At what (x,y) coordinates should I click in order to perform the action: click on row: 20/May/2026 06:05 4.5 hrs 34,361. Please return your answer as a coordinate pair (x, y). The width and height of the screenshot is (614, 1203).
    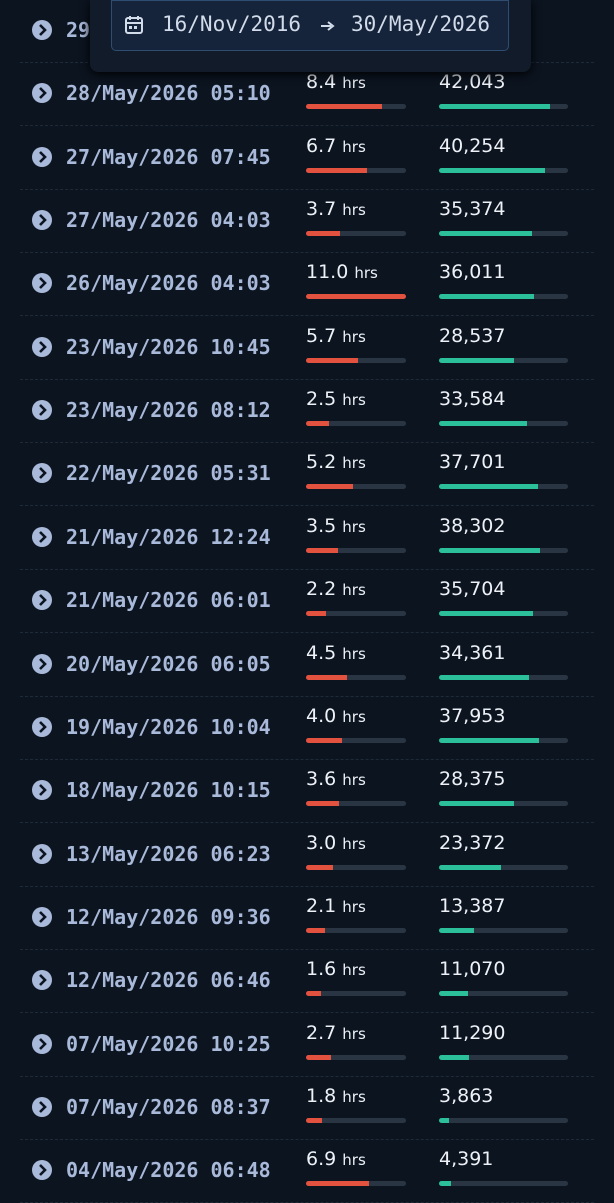
    Looking at the image, I should click on (307, 664).